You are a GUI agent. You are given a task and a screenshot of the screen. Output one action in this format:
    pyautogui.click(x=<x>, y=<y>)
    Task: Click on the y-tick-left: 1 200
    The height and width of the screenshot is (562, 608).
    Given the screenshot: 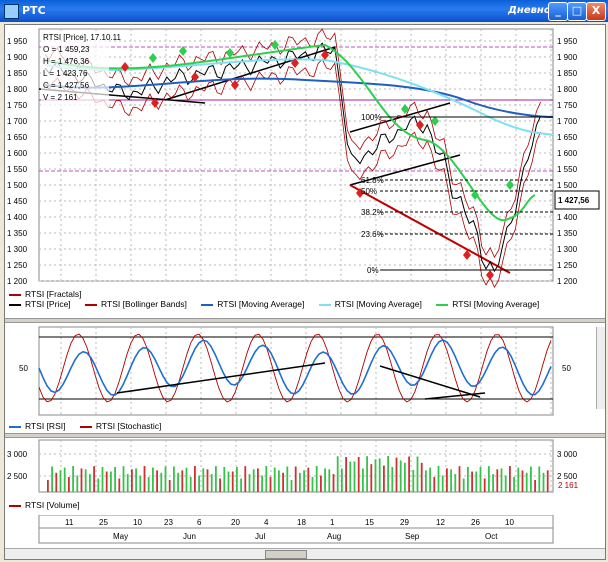 What is the action you would take?
    pyautogui.click(x=17, y=281)
    